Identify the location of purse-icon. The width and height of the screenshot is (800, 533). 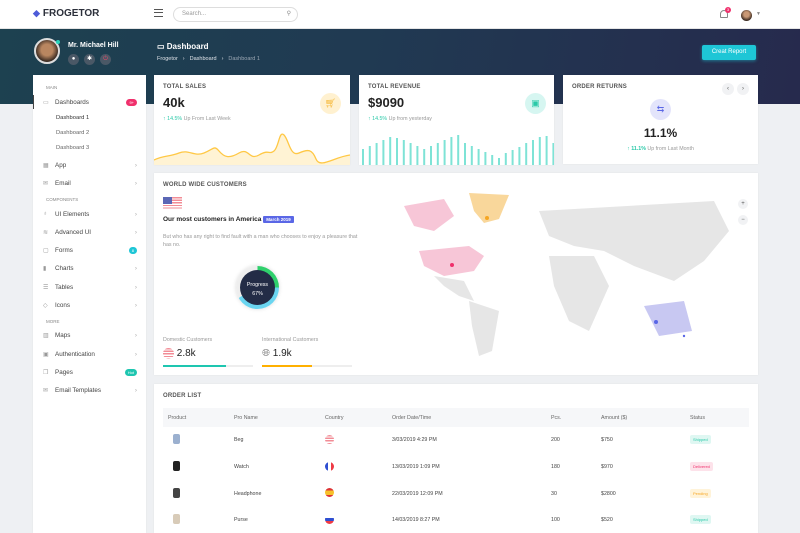
(176, 519).